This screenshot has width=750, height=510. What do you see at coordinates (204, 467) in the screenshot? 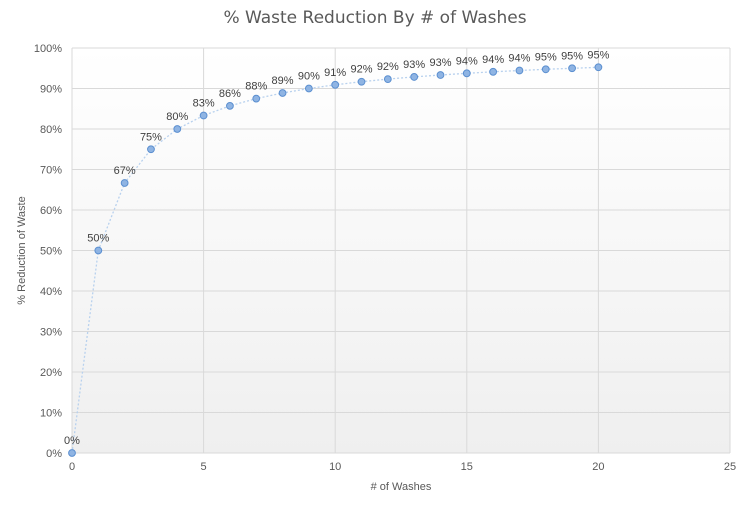
I see `x-tick-label: 5` at bounding box center [204, 467].